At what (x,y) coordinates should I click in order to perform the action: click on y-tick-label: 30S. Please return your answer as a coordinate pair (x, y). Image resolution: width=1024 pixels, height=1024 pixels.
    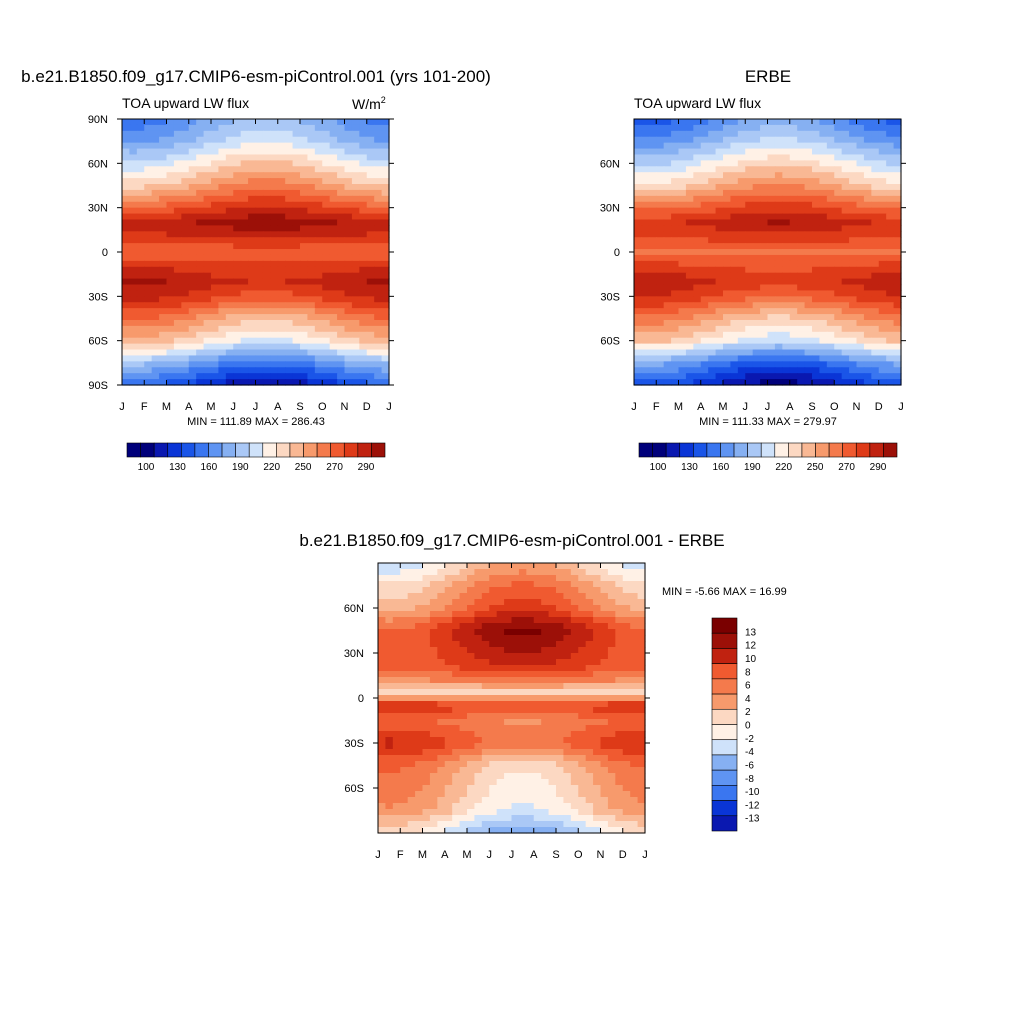
    Looking at the image, I should click on (610, 297).